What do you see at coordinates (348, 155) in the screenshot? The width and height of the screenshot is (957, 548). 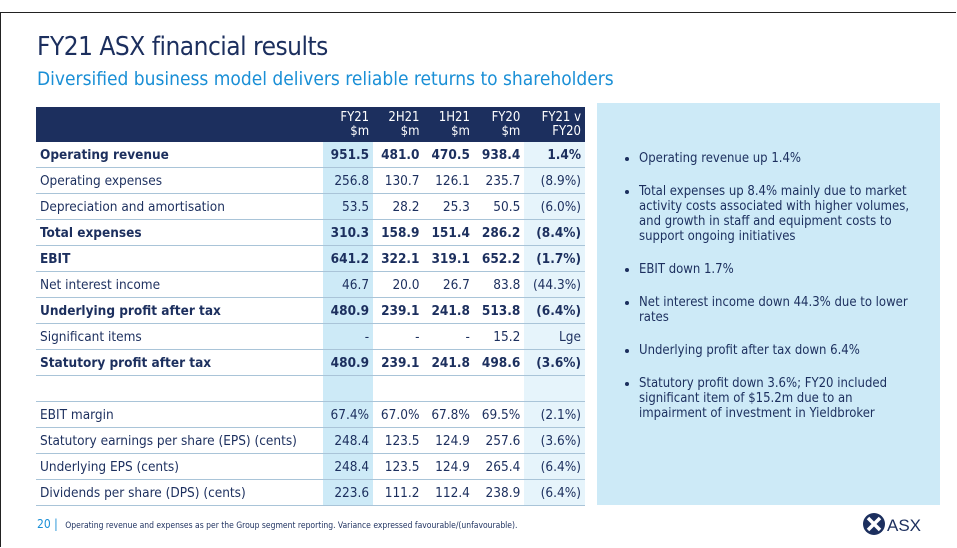 I see `value-cell: 951.5` at bounding box center [348, 155].